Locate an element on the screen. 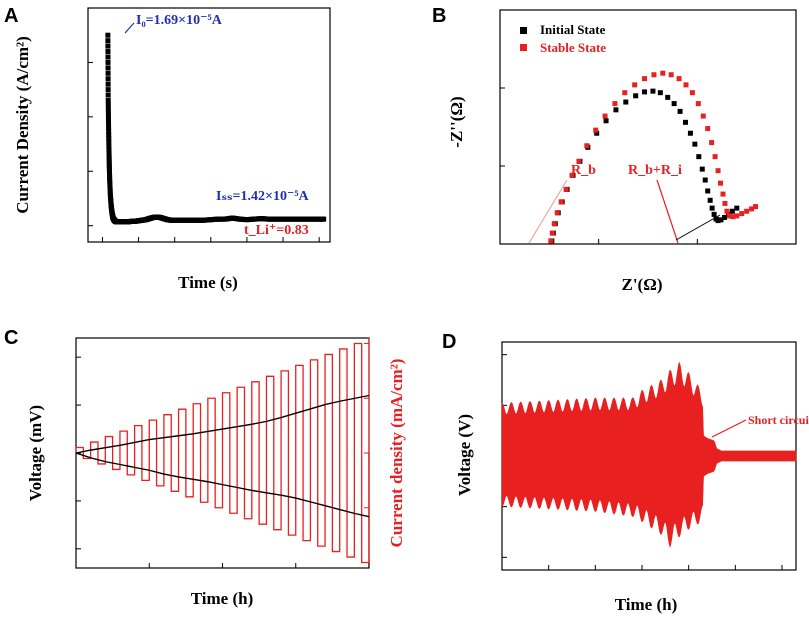  panel-b-frame is located at coordinates (648, 127).